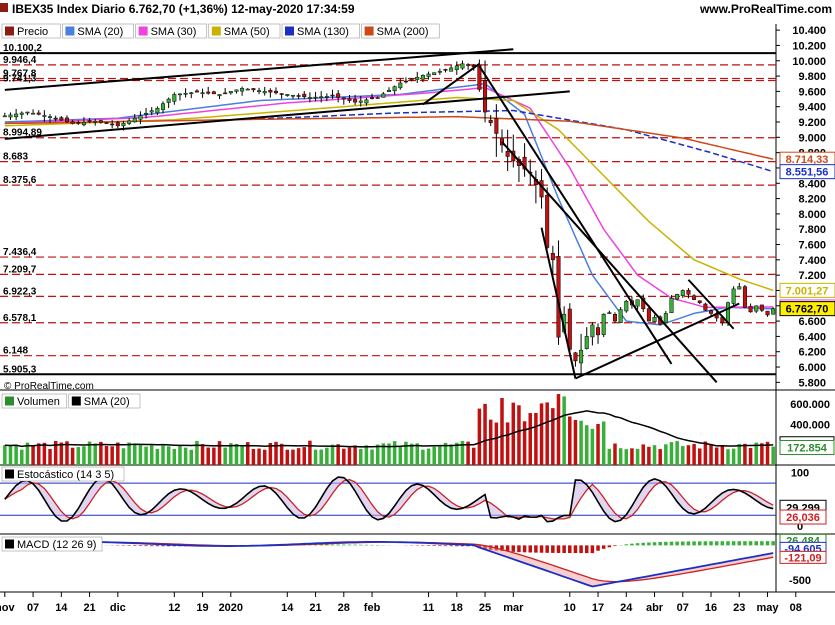 Image resolution: width=835 pixels, height=625 pixels. What do you see at coordinates (812, 138) in the screenshot?
I see `price-tick-label: 9.000` at bounding box center [812, 138].